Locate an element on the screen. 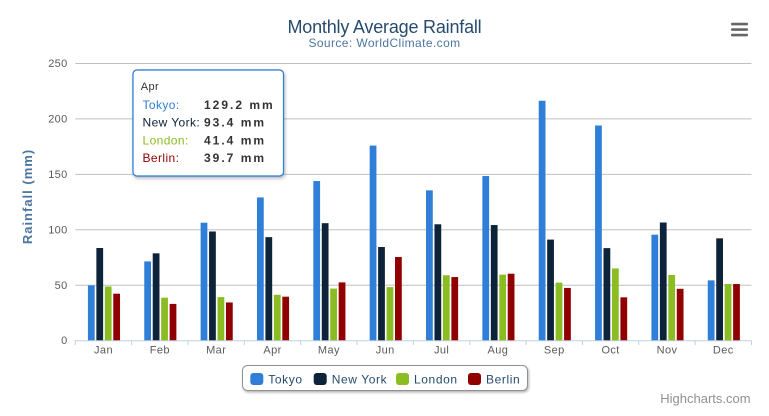  svg-text: 200 is located at coordinates (57, 119).